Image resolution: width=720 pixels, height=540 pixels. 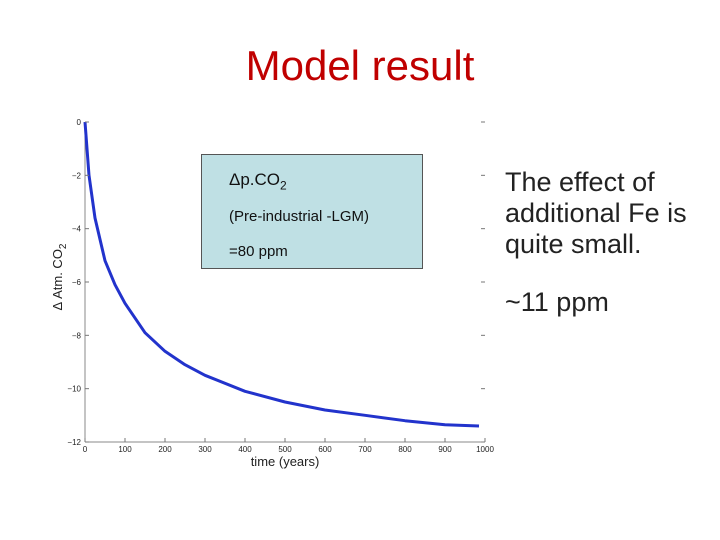 What do you see at coordinates (285, 461) in the screenshot?
I see `x-axis-label: time (years)` at bounding box center [285, 461].